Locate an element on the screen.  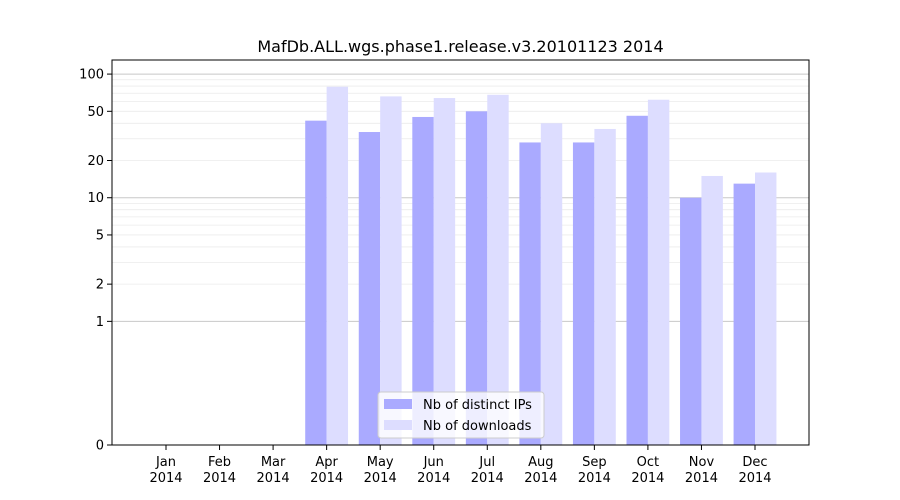
legend-label-ips: Nb of distinct IPs is located at coordinates (477, 405).